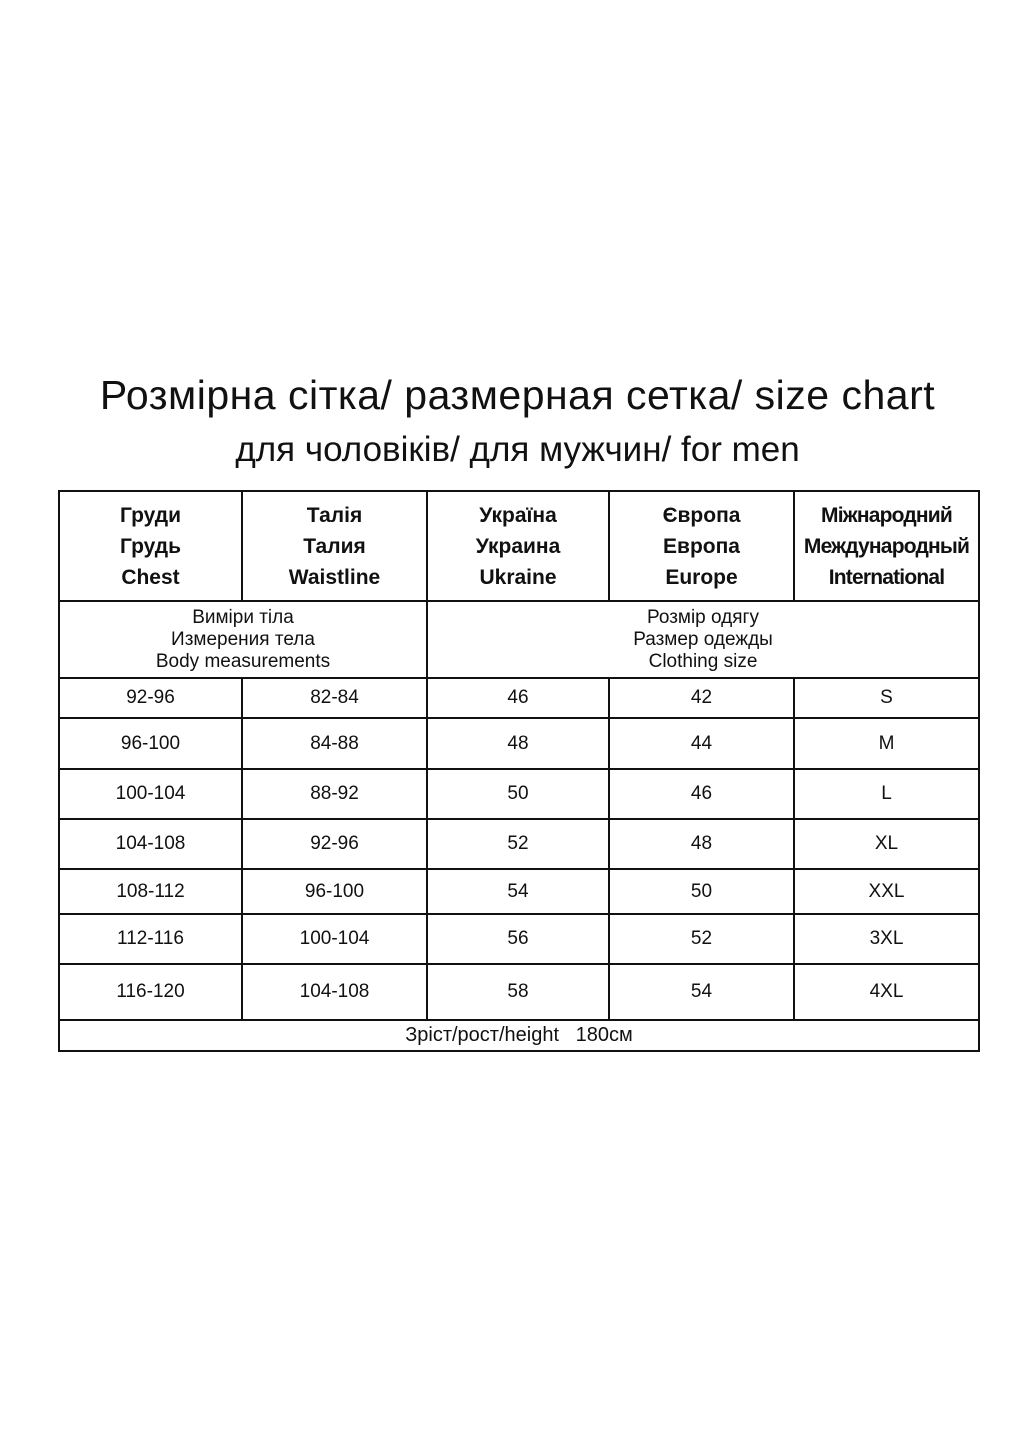 This screenshot has width=1035, height=1440. I want to click on column-header: Талія Талия Waistline, so click(334, 546).